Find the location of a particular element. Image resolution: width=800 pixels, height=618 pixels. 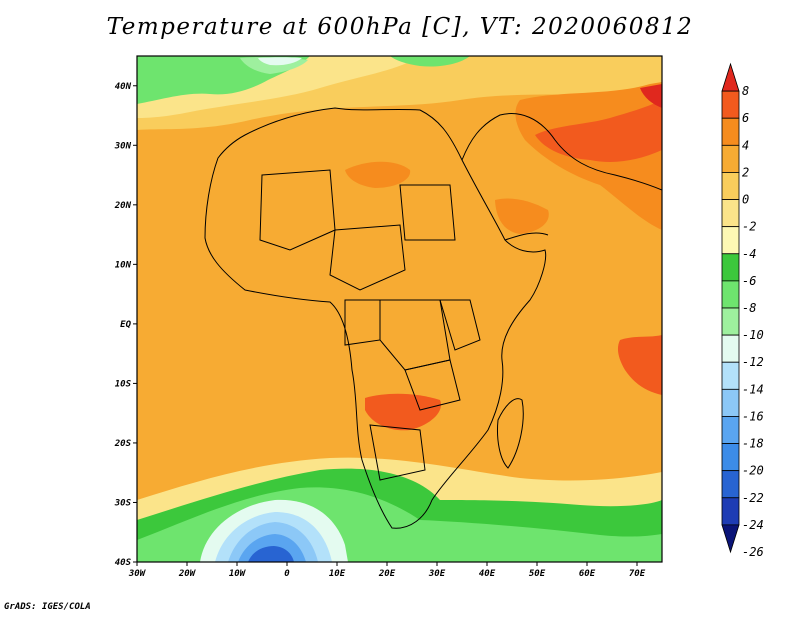

lon-tick-label: 10W is located at coordinates (238, 574).